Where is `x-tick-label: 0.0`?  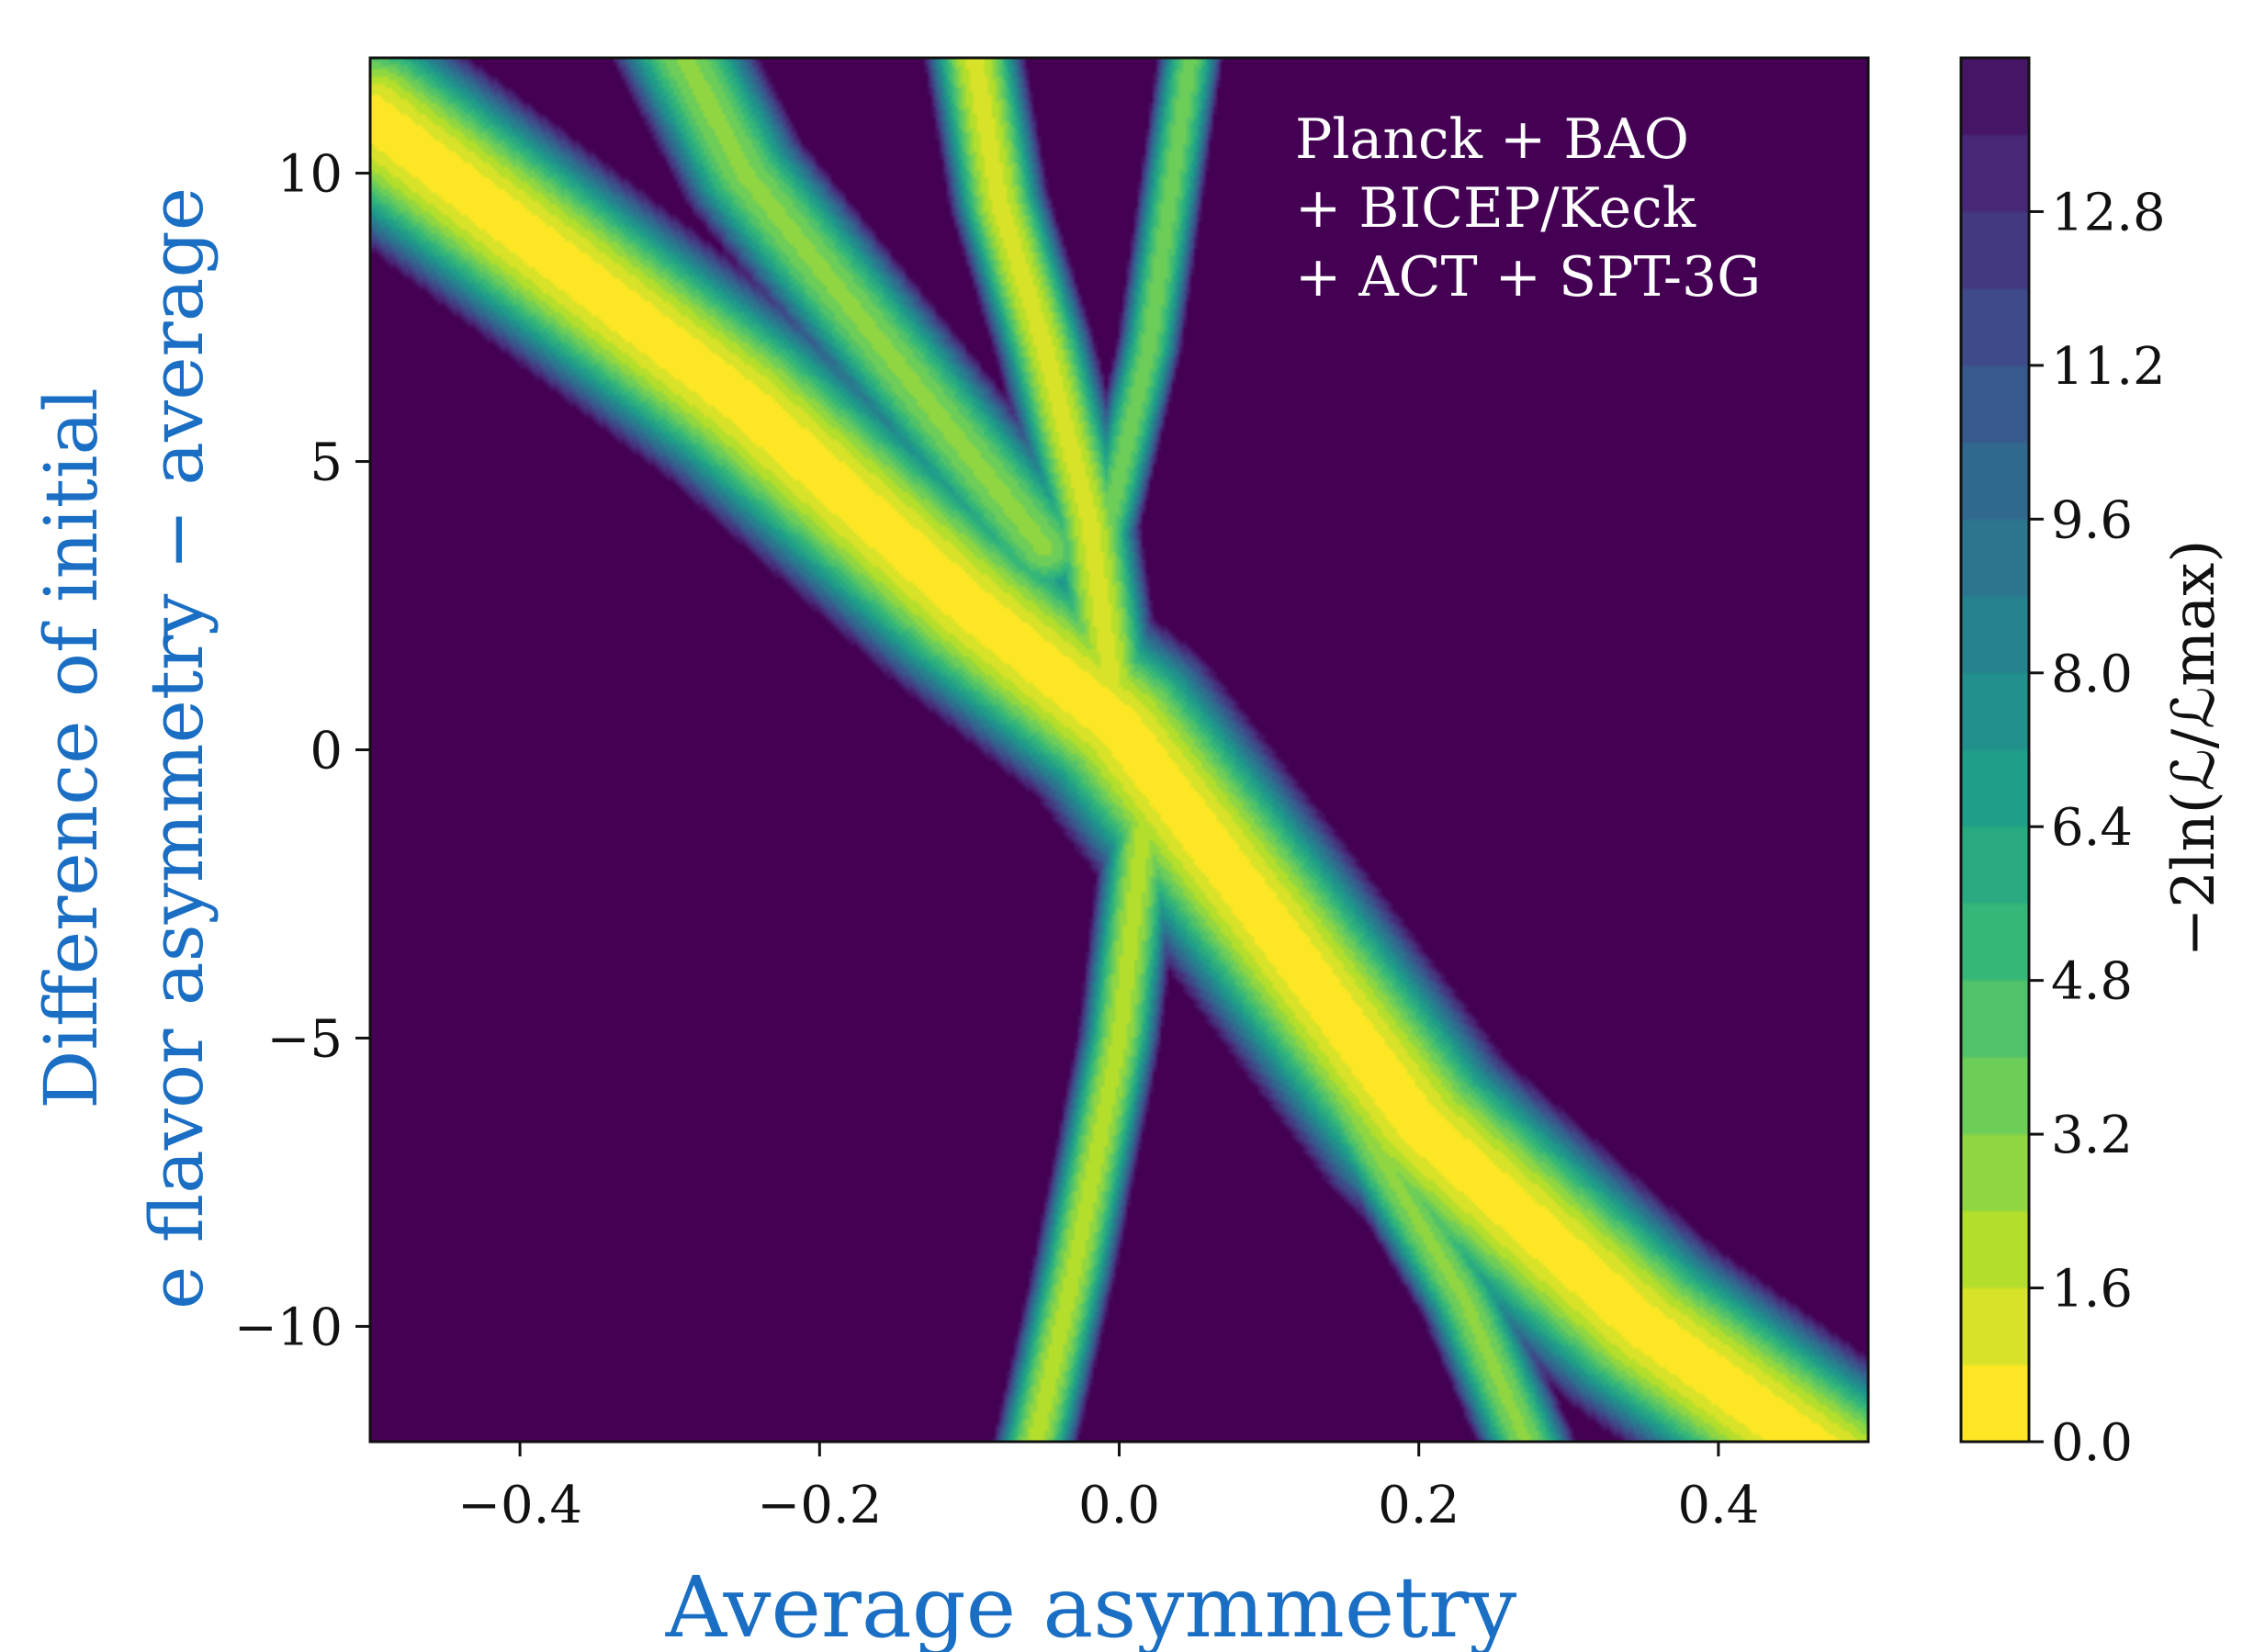 x-tick-label: 0.0 is located at coordinates (1119, 1505).